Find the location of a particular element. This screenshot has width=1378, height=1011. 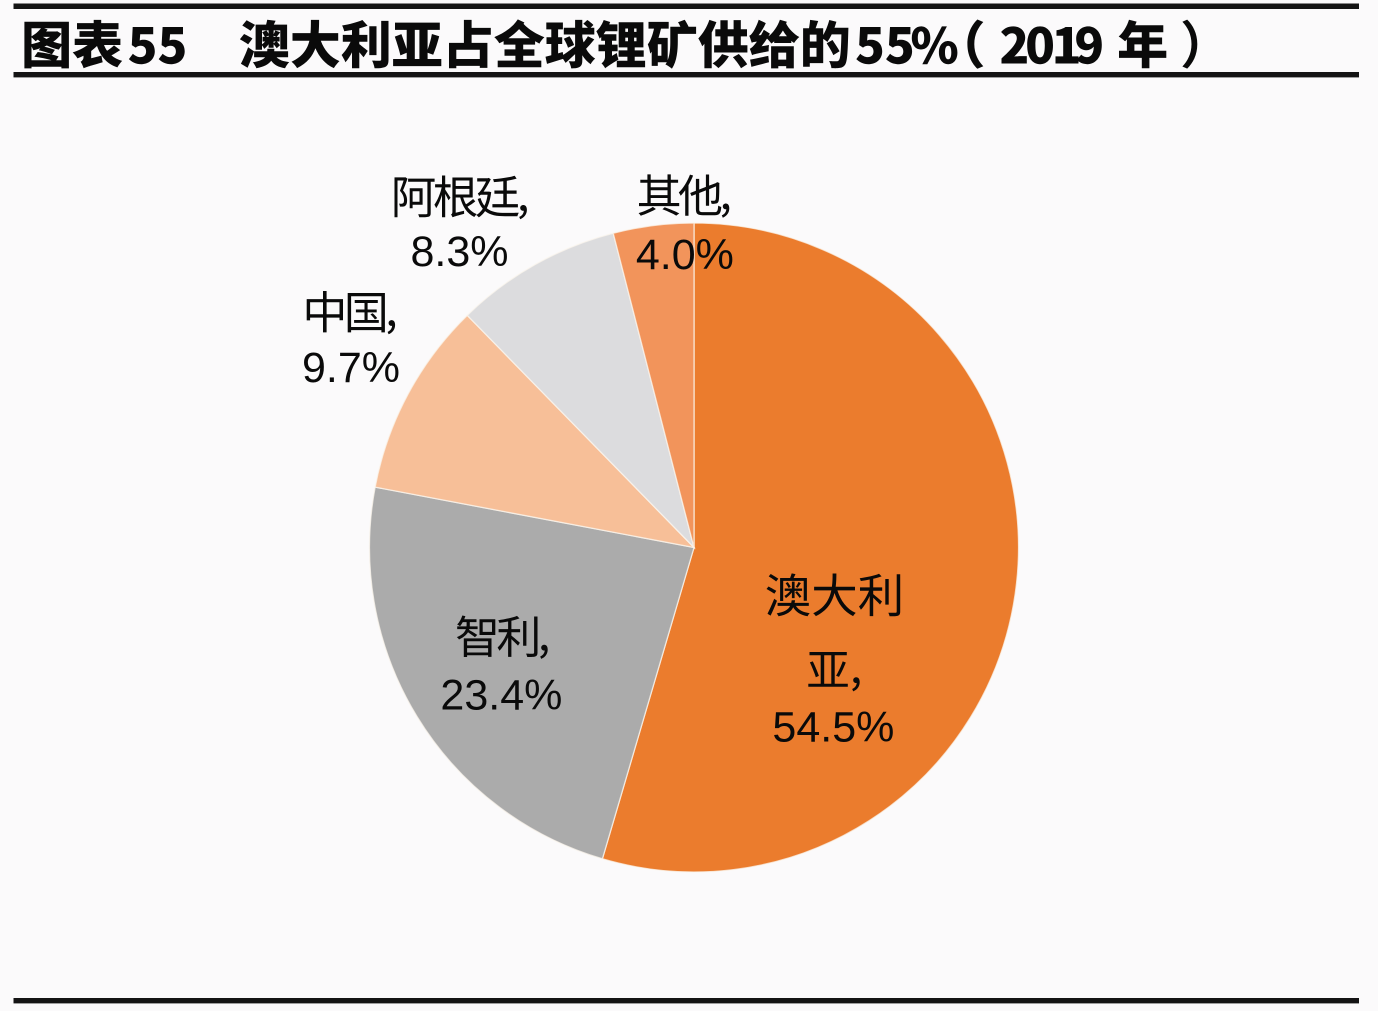

svg-text: 9.7% is located at coordinates (351, 368).